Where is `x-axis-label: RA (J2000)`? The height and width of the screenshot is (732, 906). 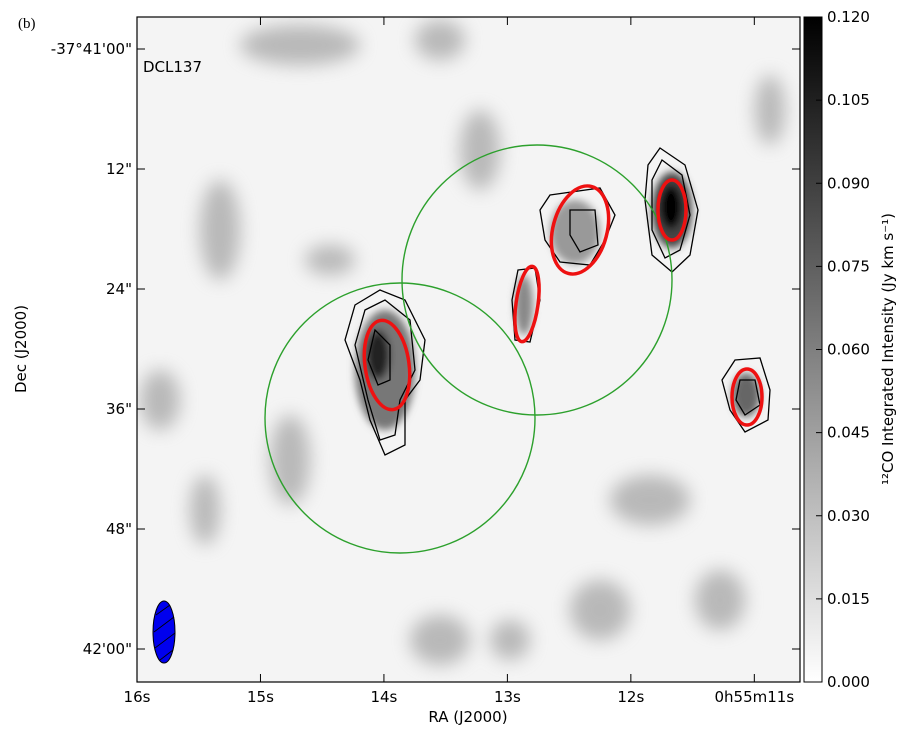 x-axis-label: RA (J2000) is located at coordinates (467, 717).